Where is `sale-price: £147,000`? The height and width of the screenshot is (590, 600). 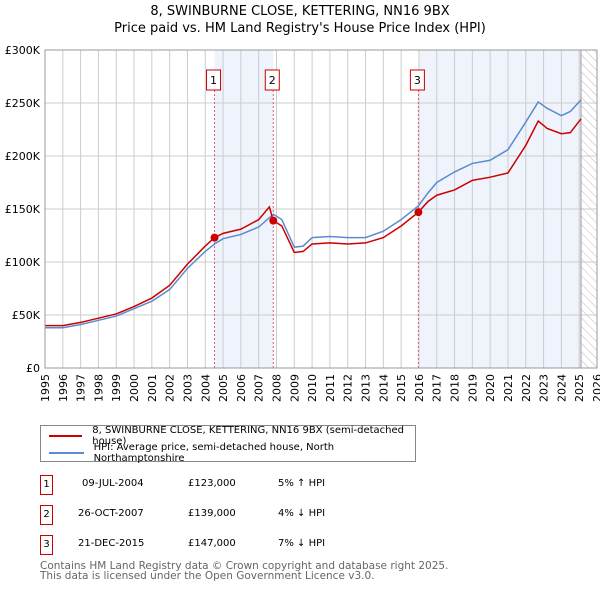
sale-price: £147,000 is located at coordinates (212, 543).